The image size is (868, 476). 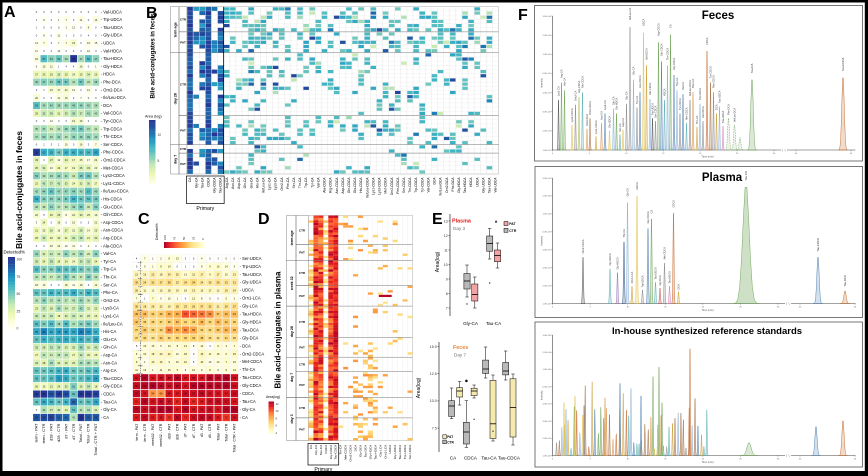 I want to click on svg-text: - Ile/Leu-CA, so click(x=112, y=323).